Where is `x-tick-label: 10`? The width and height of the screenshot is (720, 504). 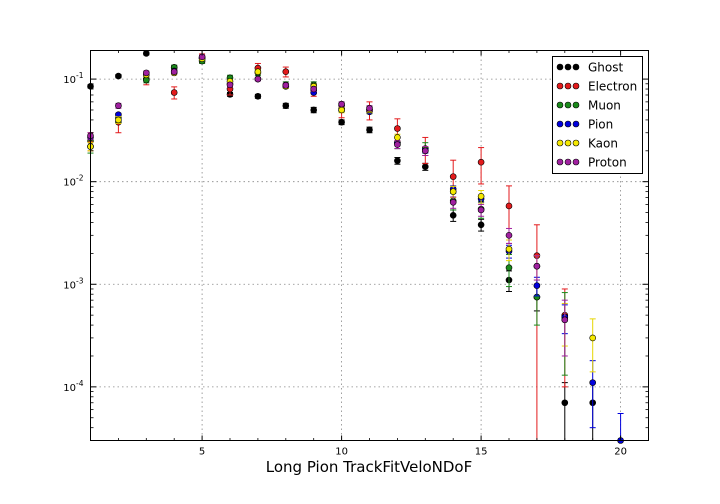
x-tick-label: 10 is located at coordinates (341, 452).